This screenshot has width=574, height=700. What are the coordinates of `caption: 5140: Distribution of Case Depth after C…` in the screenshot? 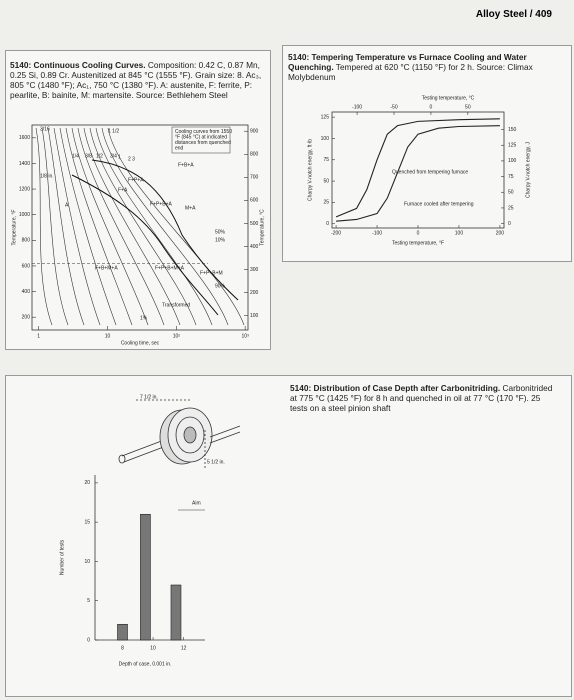 It's located at (425, 398).